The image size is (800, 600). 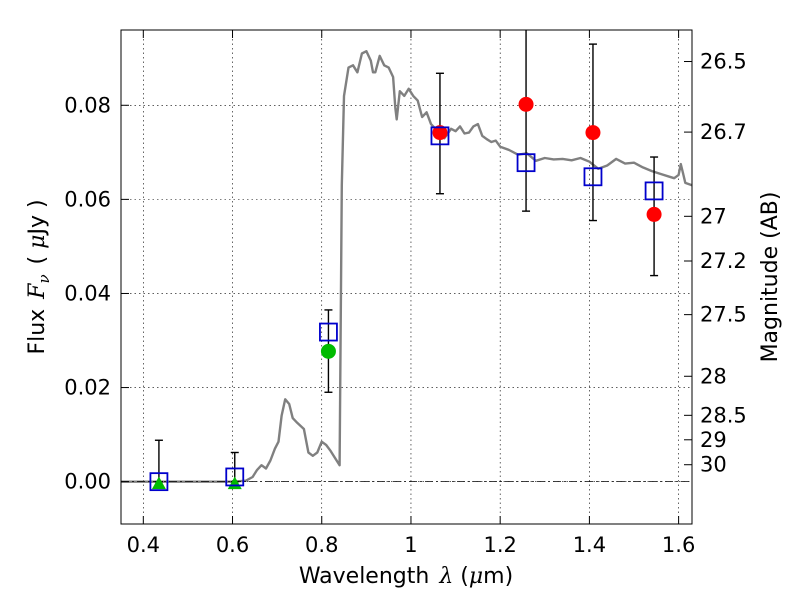 I want to click on right-axis-label: Magnitude (AB), so click(x=770, y=277).